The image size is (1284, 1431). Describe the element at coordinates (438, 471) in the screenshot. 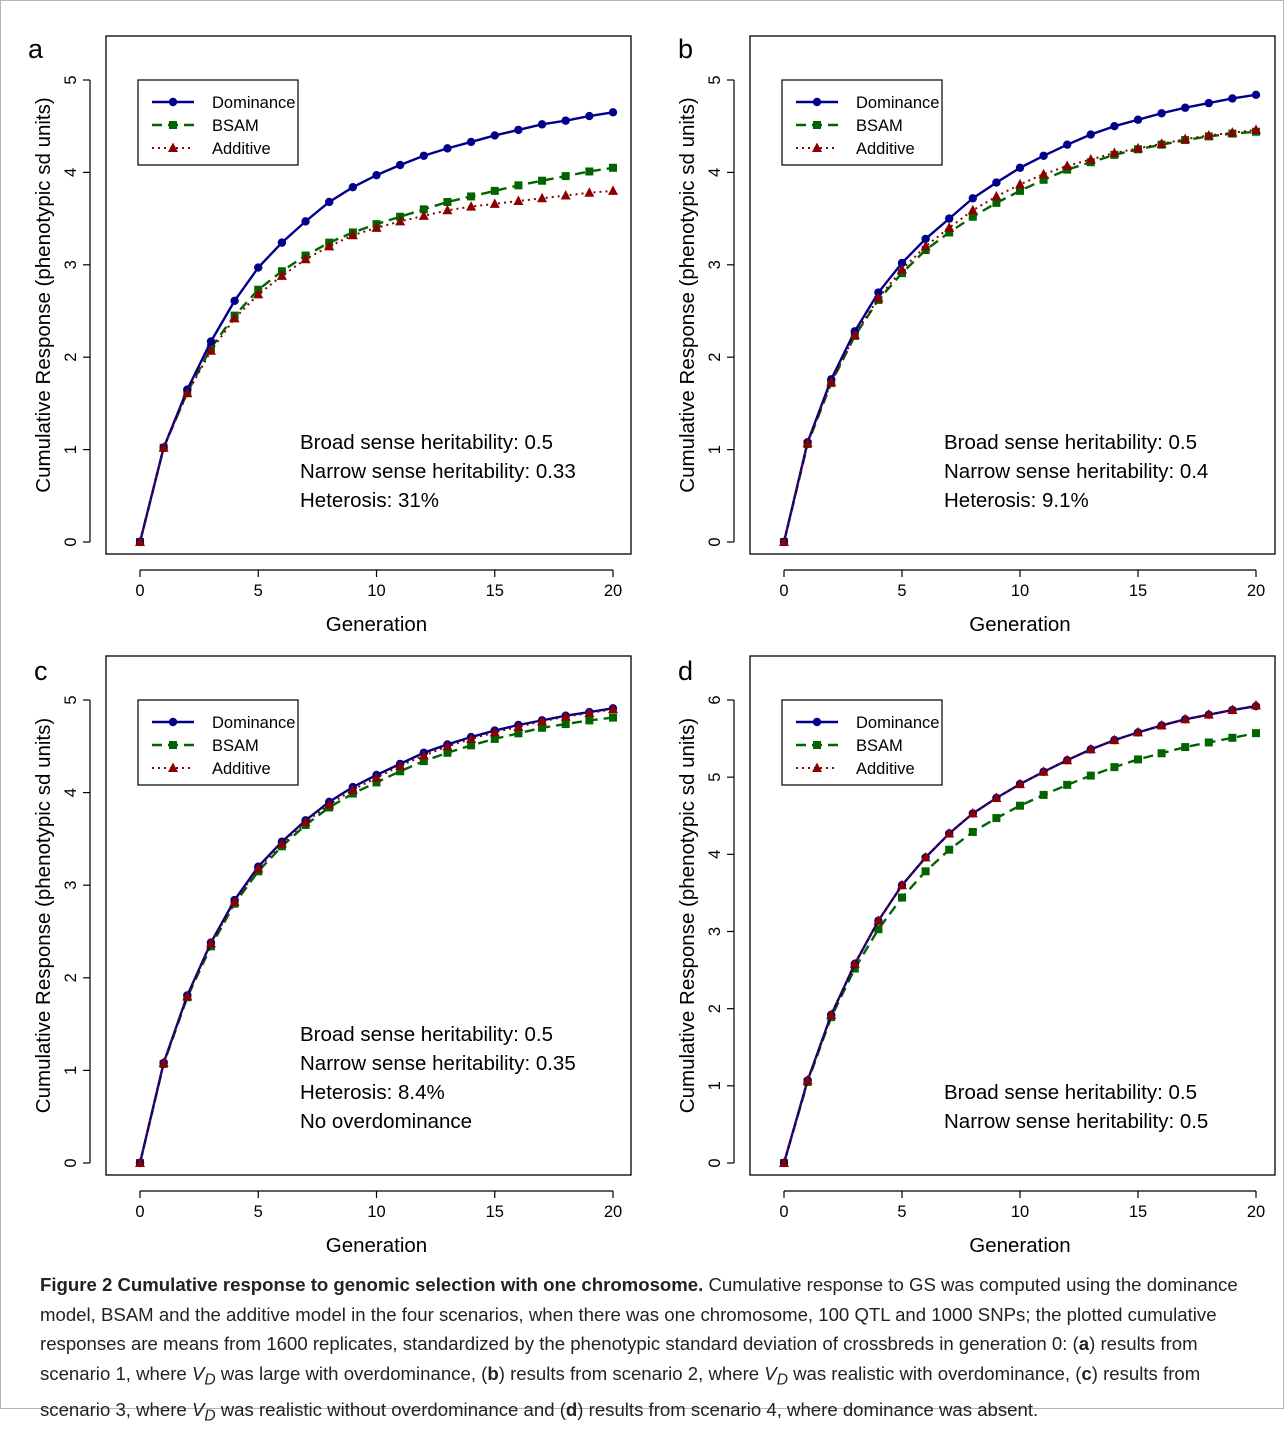

I see `annotation-text: Narrow sense heritability: 0.33` at that location.